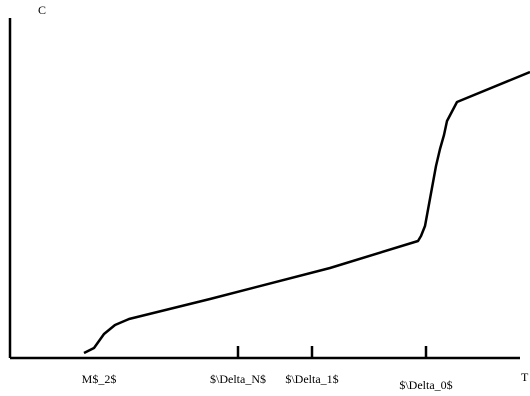  What do you see at coordinates (99, 379) in the screenshot?
I see `x-tick-label: M$_2$` at bounding box center [99, 379].